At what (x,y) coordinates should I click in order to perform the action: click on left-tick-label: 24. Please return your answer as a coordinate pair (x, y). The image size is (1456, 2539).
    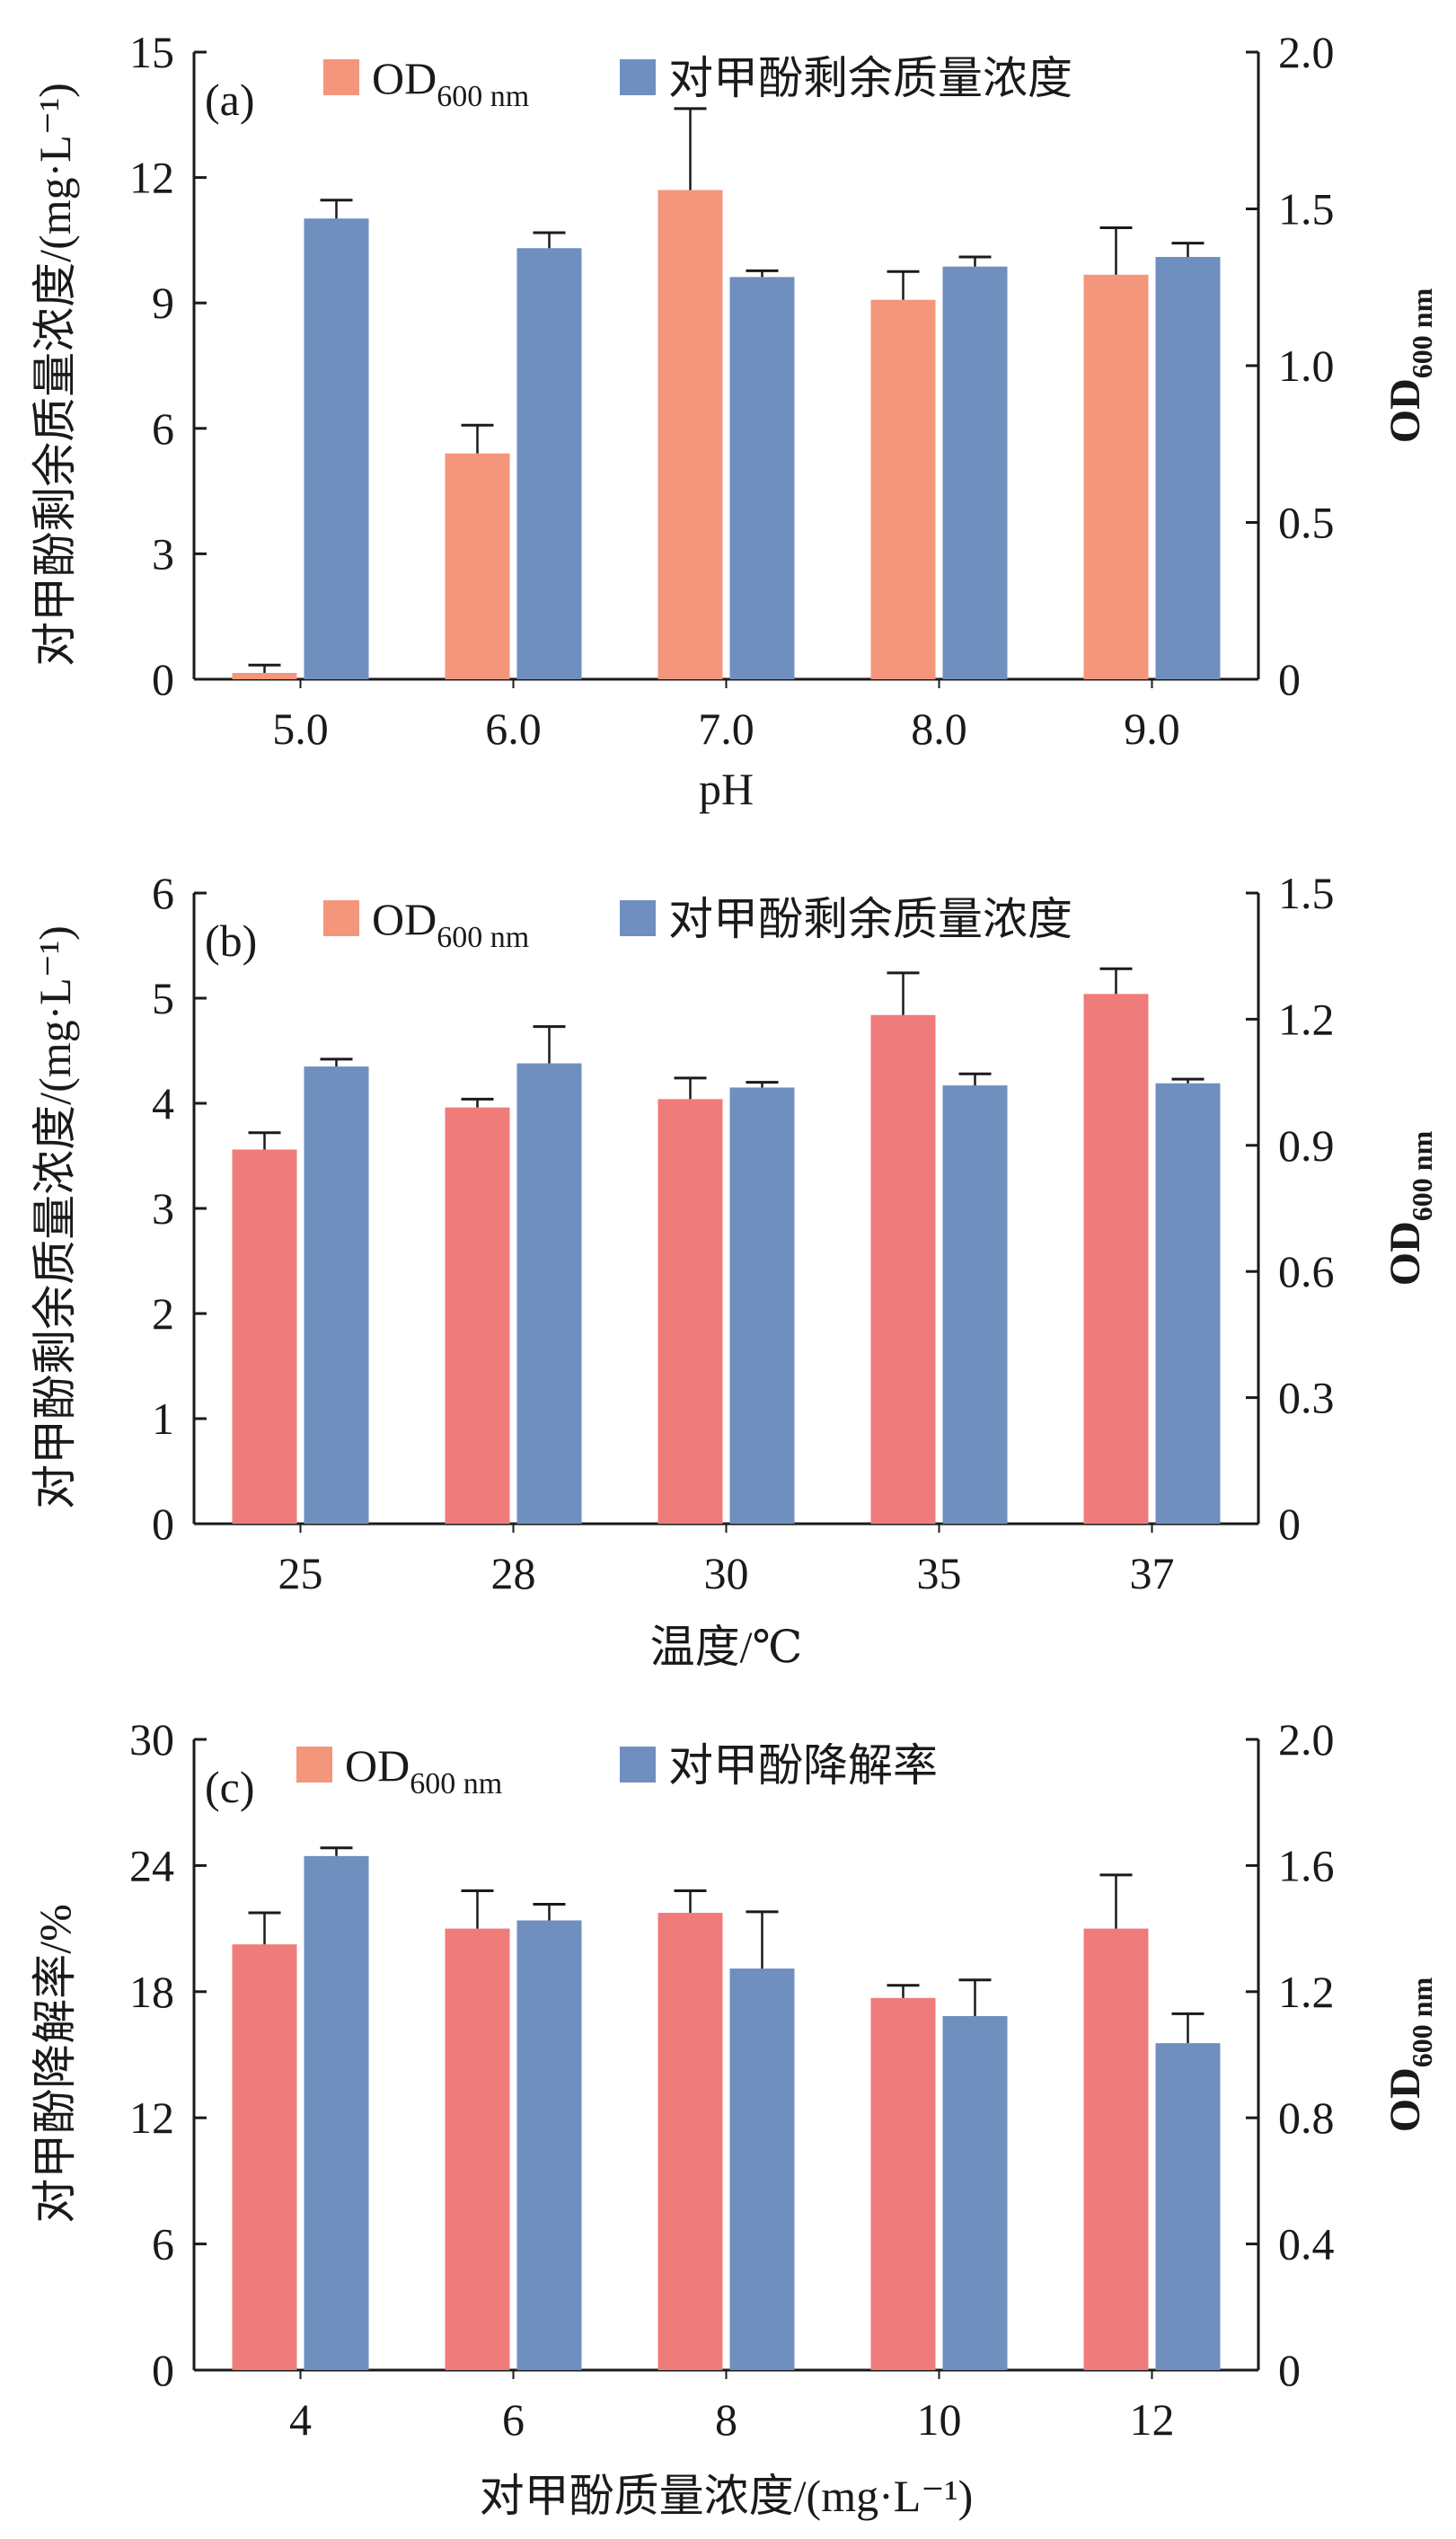
    Looking at the image, I should click on (152, 1865).